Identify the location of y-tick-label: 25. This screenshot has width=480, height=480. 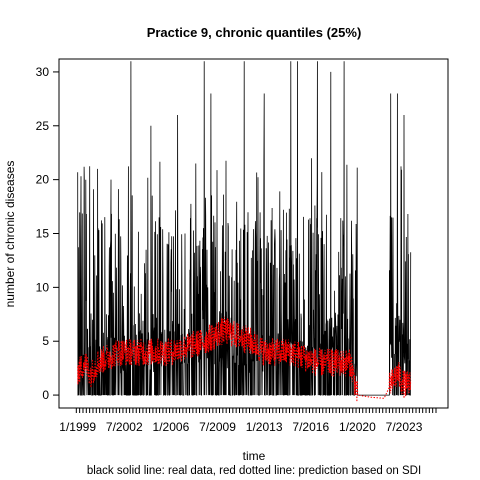
(43, 126).